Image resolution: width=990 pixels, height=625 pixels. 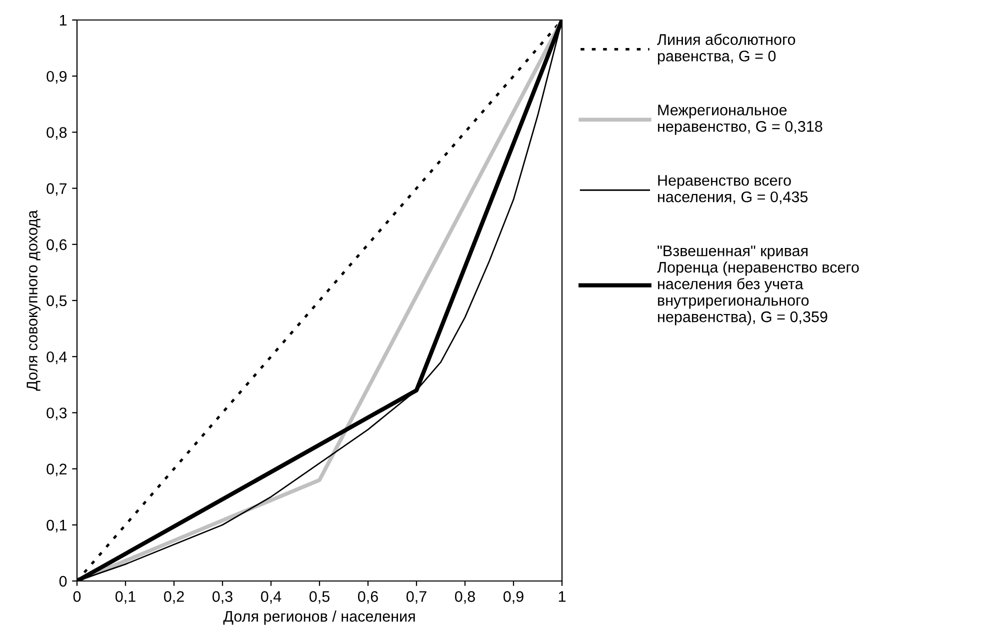 What do you see at coordinates (733, 189) in the screenshot?
I see `legend-label: Неравенство всего населения, G = 0,435` at bounding box center [733, 189].